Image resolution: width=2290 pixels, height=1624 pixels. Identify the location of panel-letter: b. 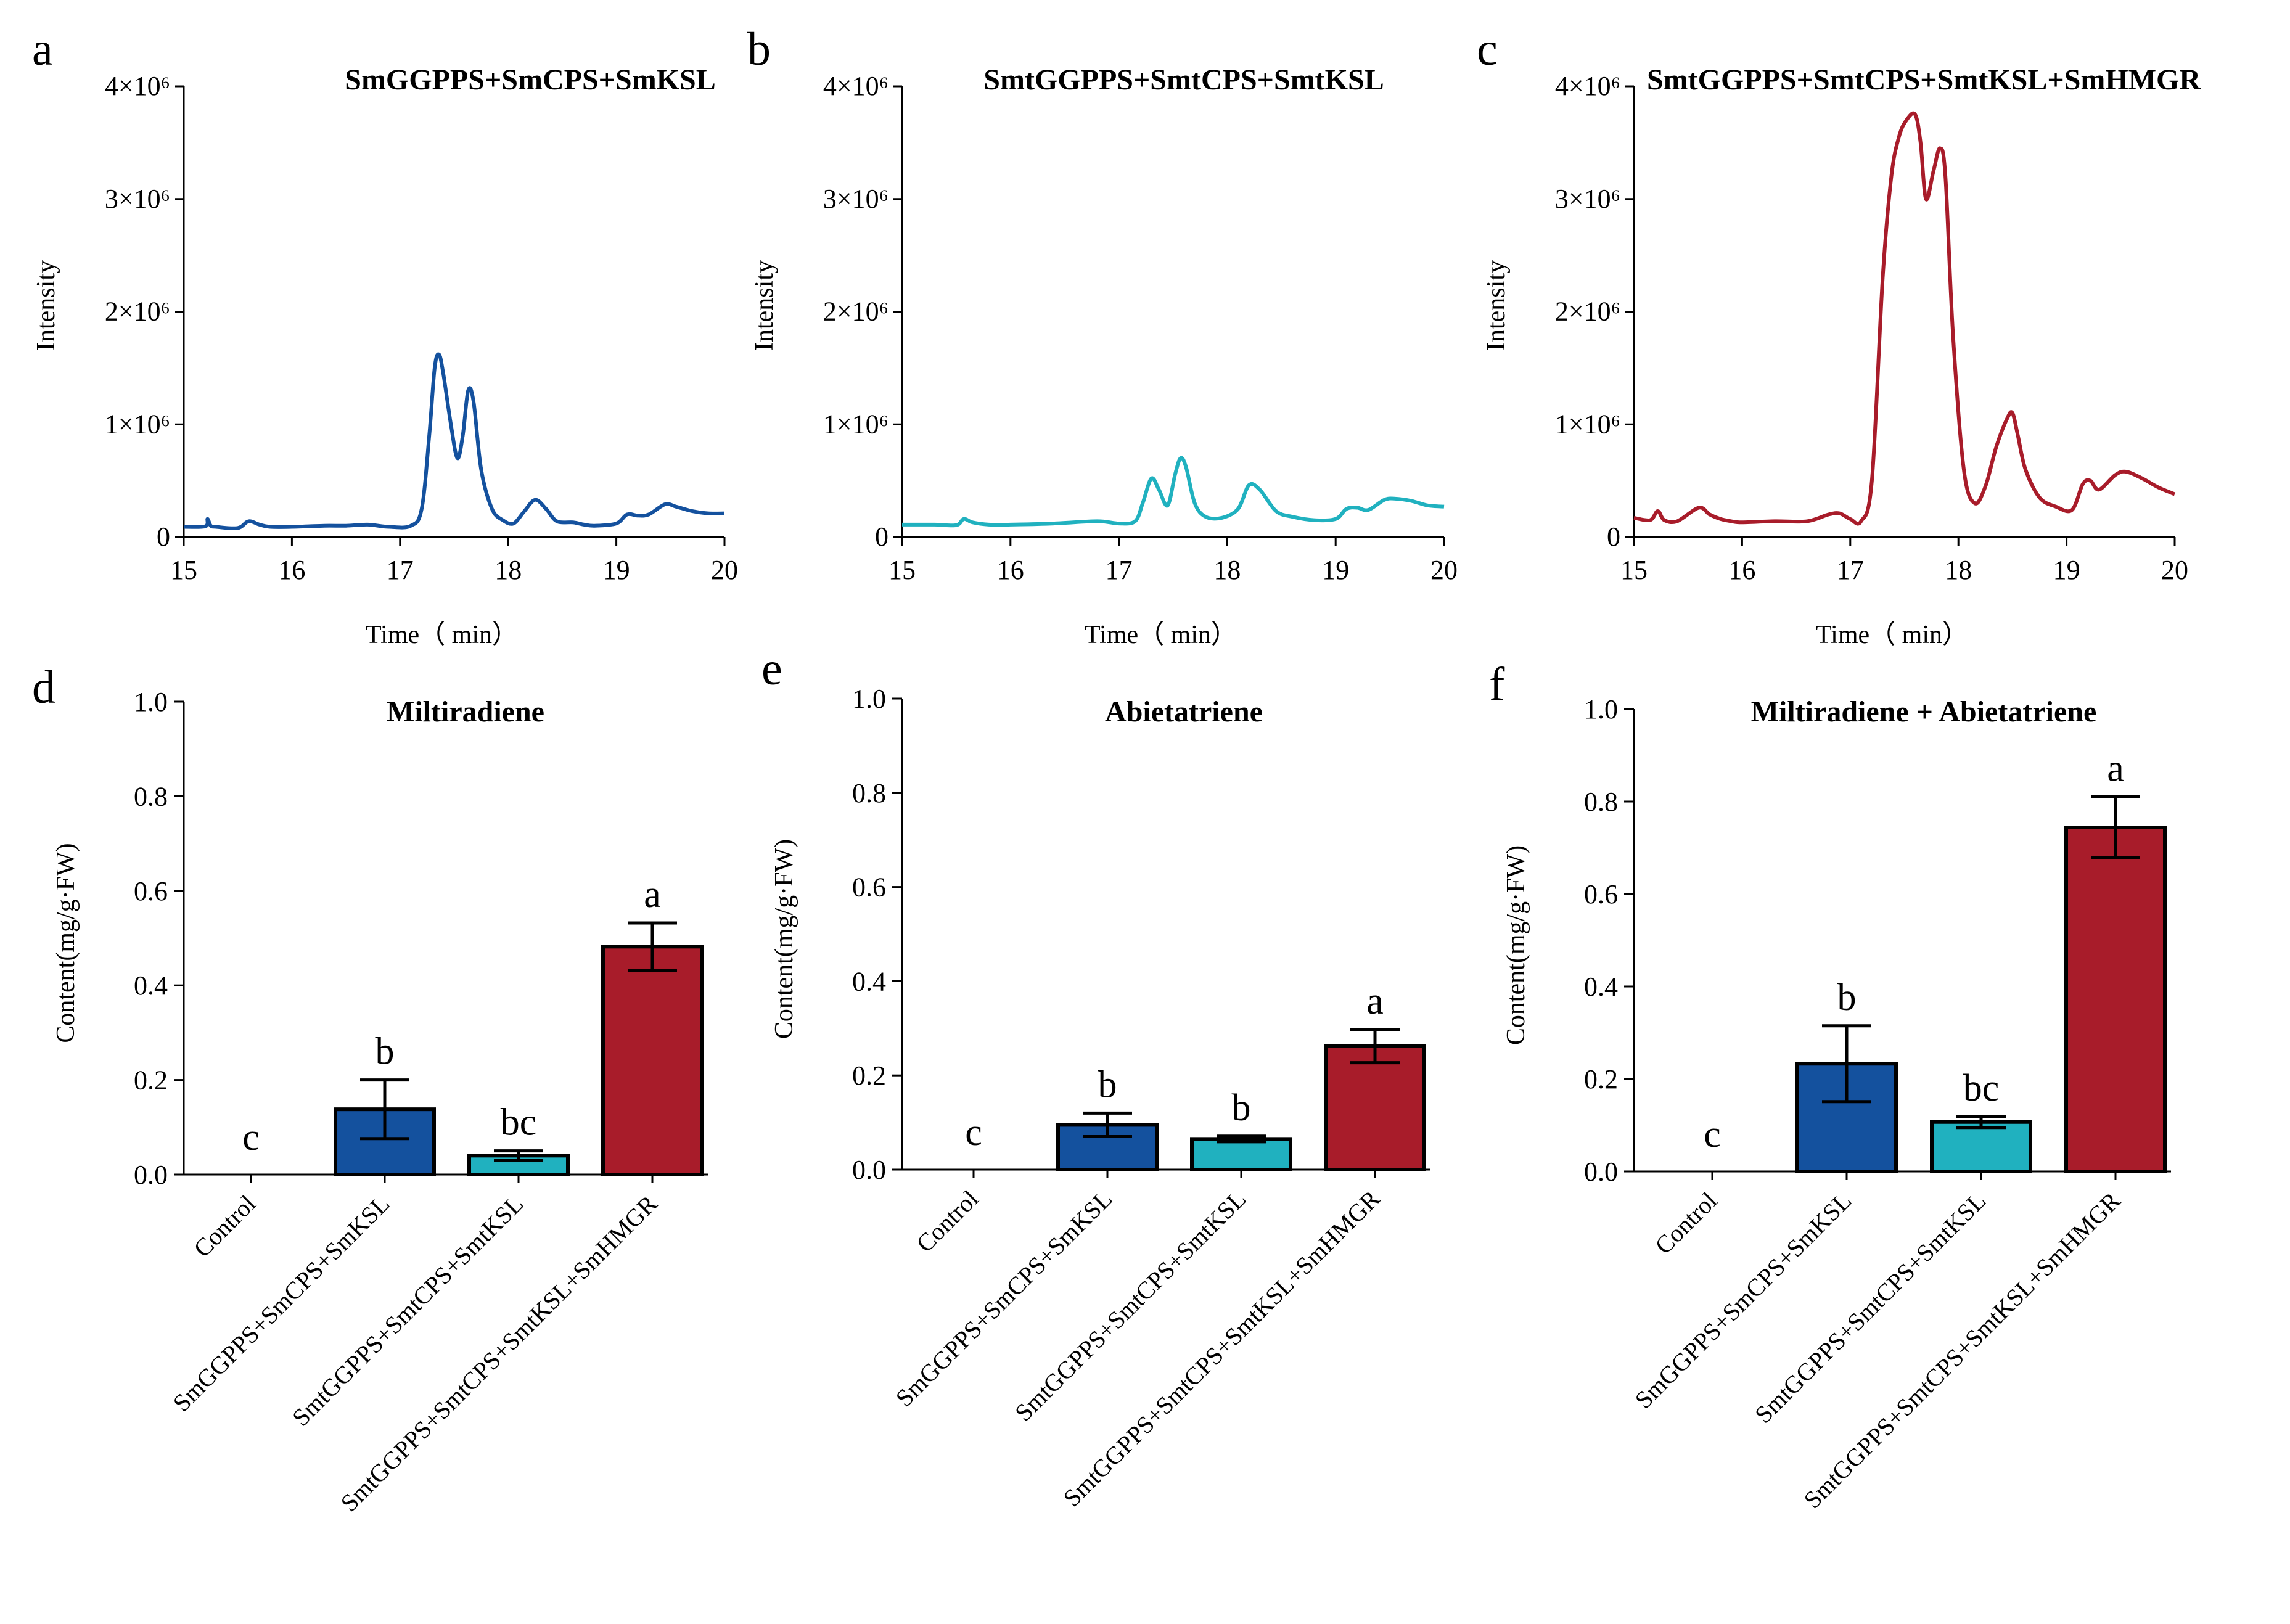
(759, 49).